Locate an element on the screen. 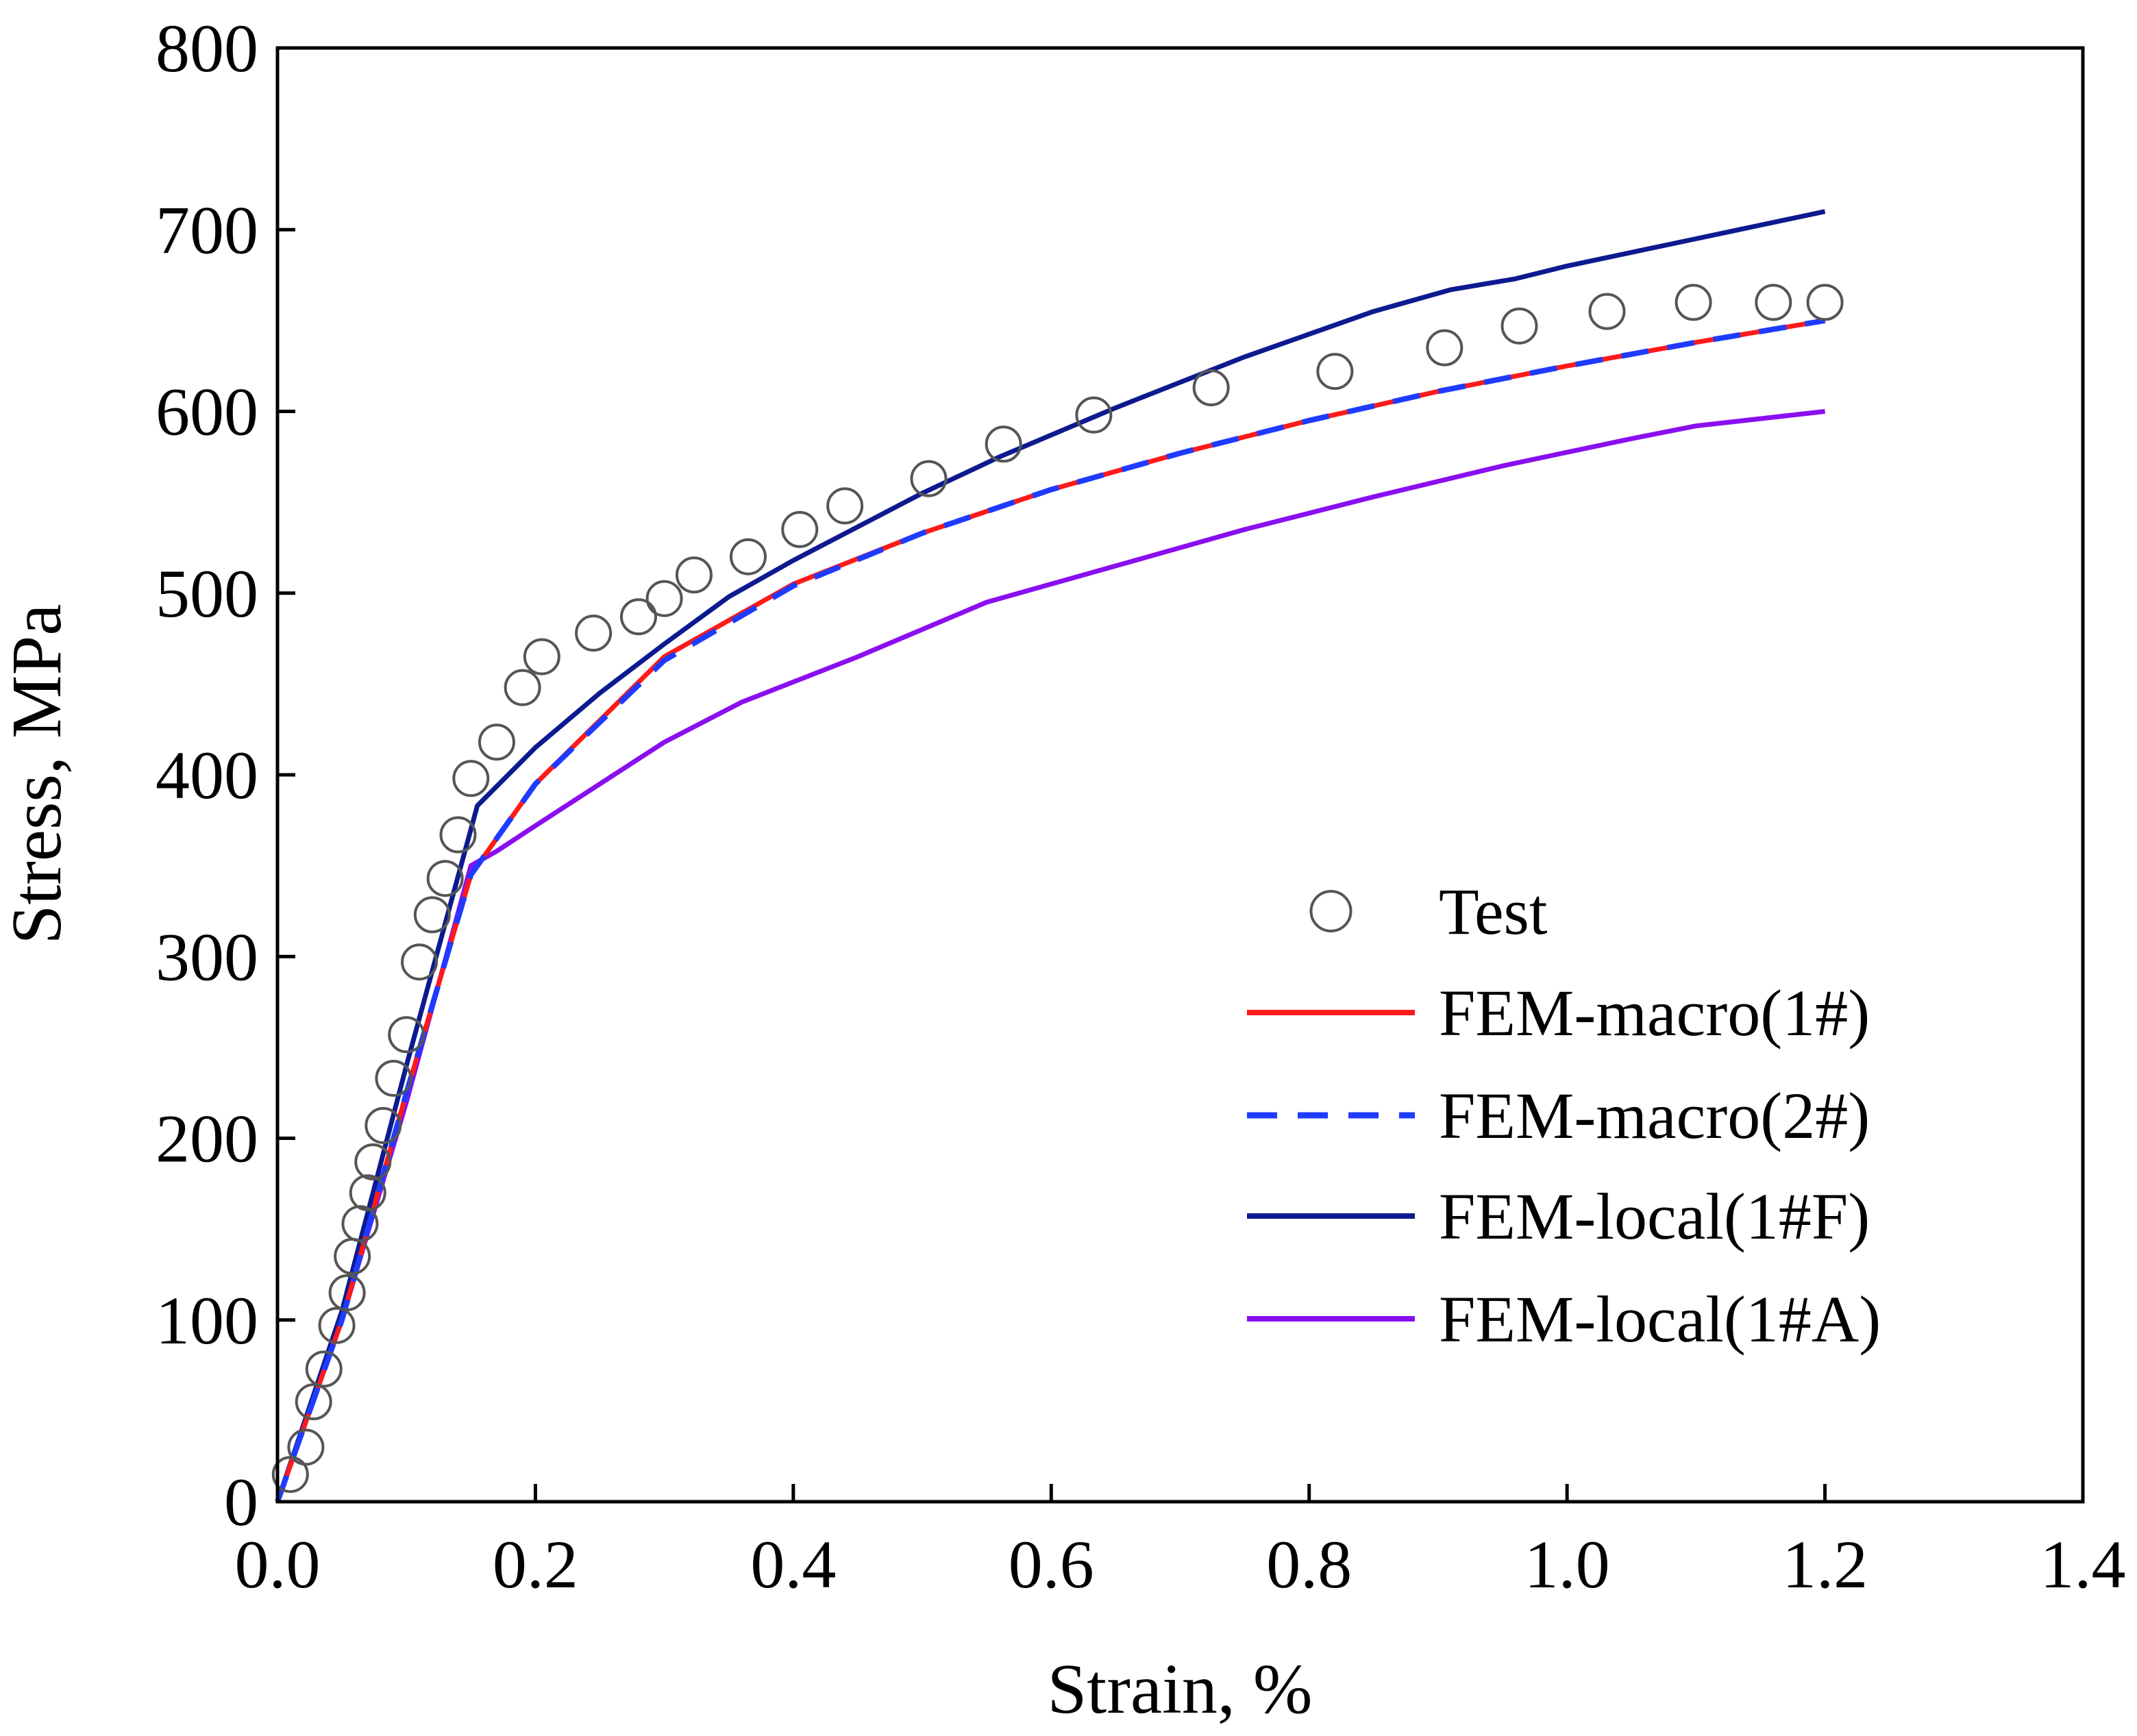  legend-label-fem-macro-1: FEM-macro(1#) is located at coordinates (1655, 1013).